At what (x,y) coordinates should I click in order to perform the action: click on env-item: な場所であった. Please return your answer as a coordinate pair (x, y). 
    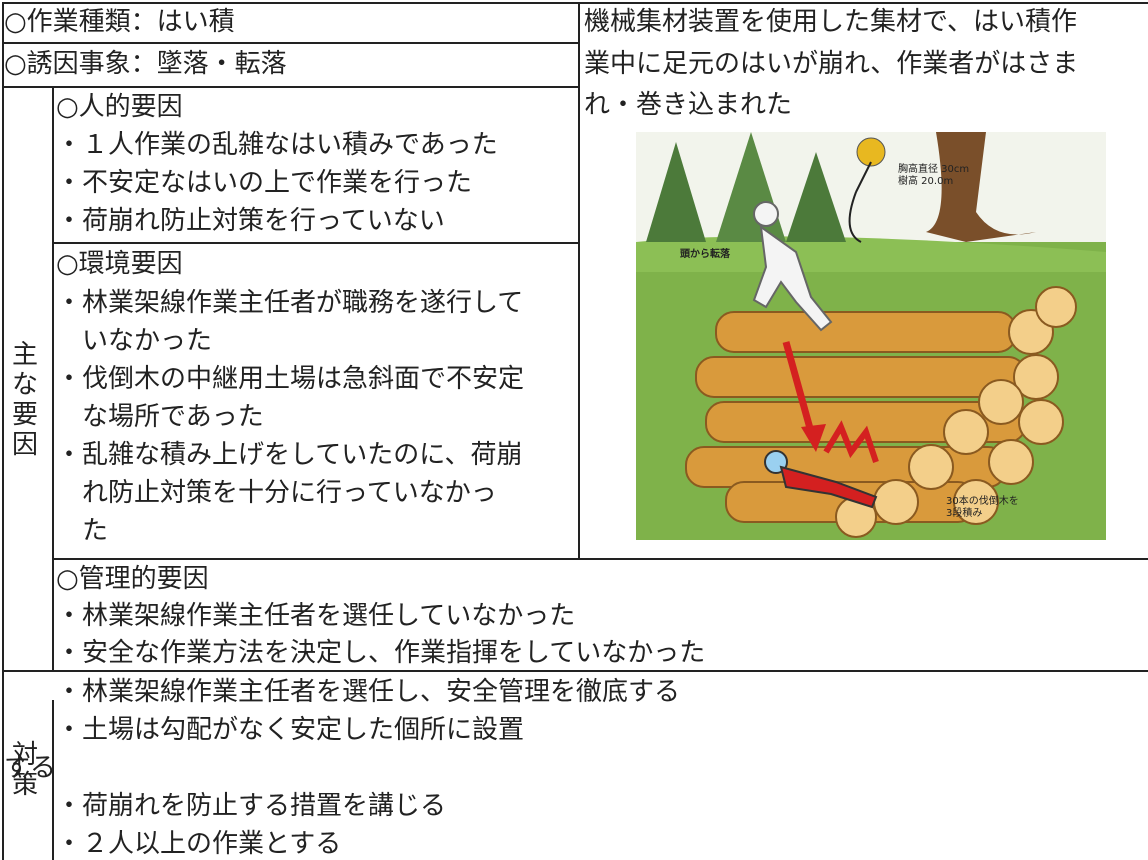
    Looking at the image, I should click on (173, 417).